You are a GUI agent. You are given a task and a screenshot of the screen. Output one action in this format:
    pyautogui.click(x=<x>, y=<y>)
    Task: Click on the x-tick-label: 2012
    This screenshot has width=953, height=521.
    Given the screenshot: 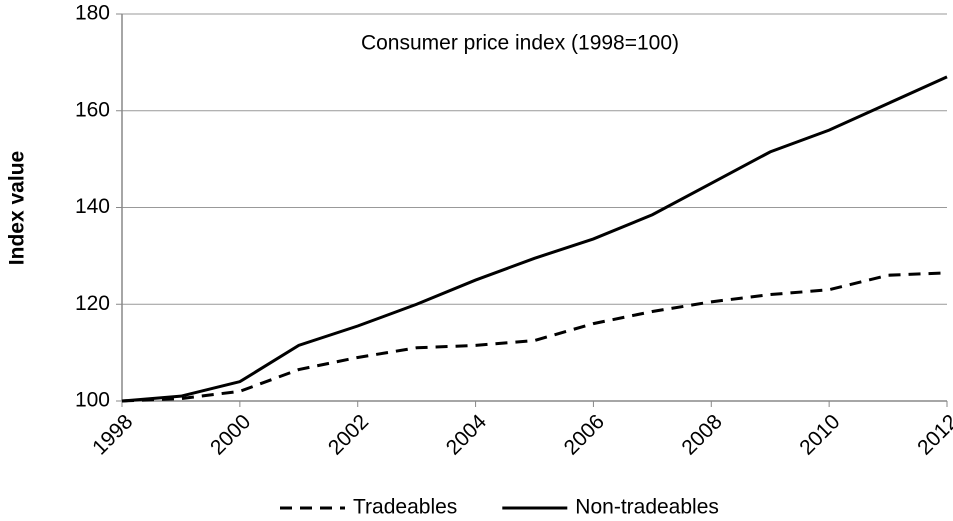 What is the action you would take?
    pyautogui.click(x=933, y=434)
    